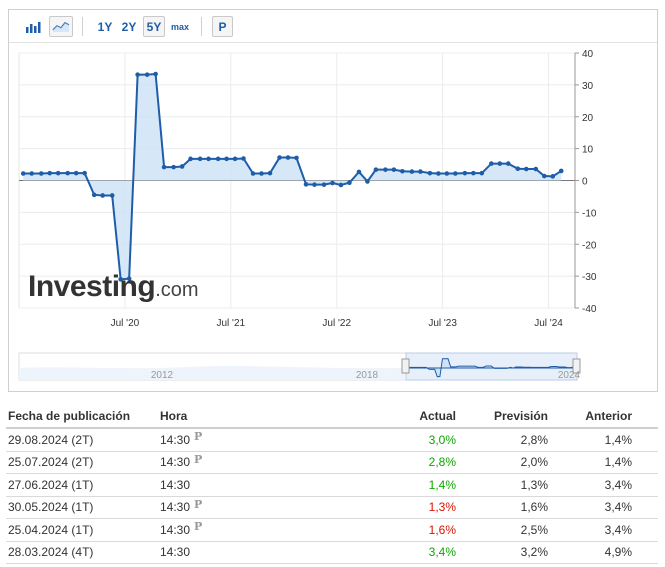 The width and height of the screenshot is (665, 567). Describe the element at coordinates (589, 213) in the screenshot. I see `y-tick-label: -10` at that location.